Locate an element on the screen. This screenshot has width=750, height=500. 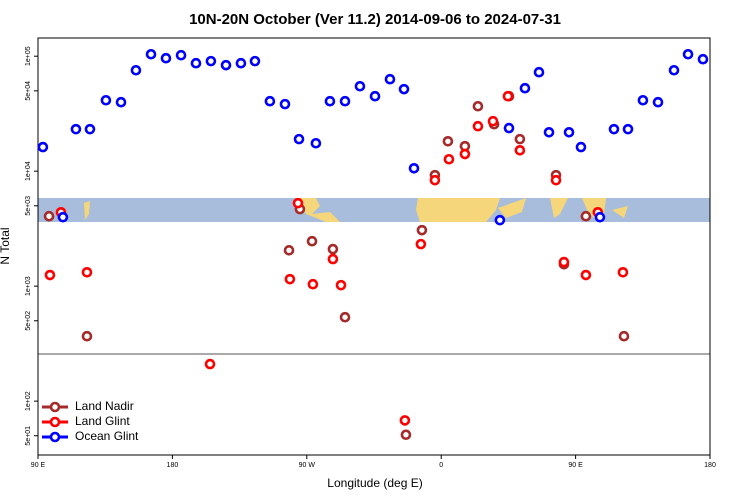
y-tick-label: 5e+04 is located at coordinates (28, 91).